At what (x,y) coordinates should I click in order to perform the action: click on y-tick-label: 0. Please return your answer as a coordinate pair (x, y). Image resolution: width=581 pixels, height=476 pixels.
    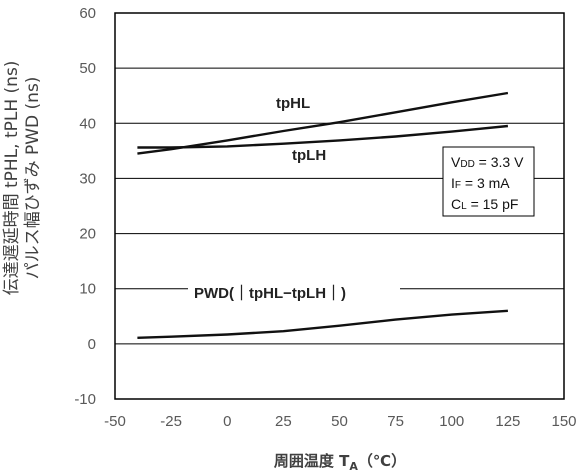
    Looking at the image, I should click on (92, 344).